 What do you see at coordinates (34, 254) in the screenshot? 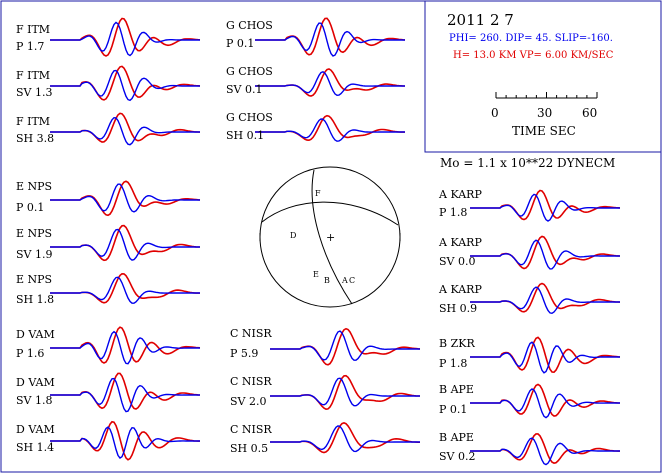
I see `phase-label: SV 1.9` at bounding box center [34, 254].